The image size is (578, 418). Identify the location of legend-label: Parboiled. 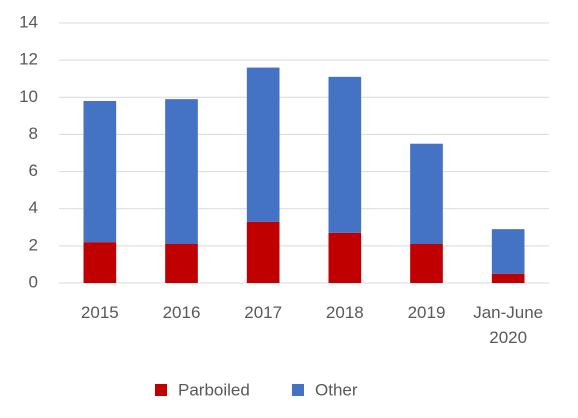
(214, 389).